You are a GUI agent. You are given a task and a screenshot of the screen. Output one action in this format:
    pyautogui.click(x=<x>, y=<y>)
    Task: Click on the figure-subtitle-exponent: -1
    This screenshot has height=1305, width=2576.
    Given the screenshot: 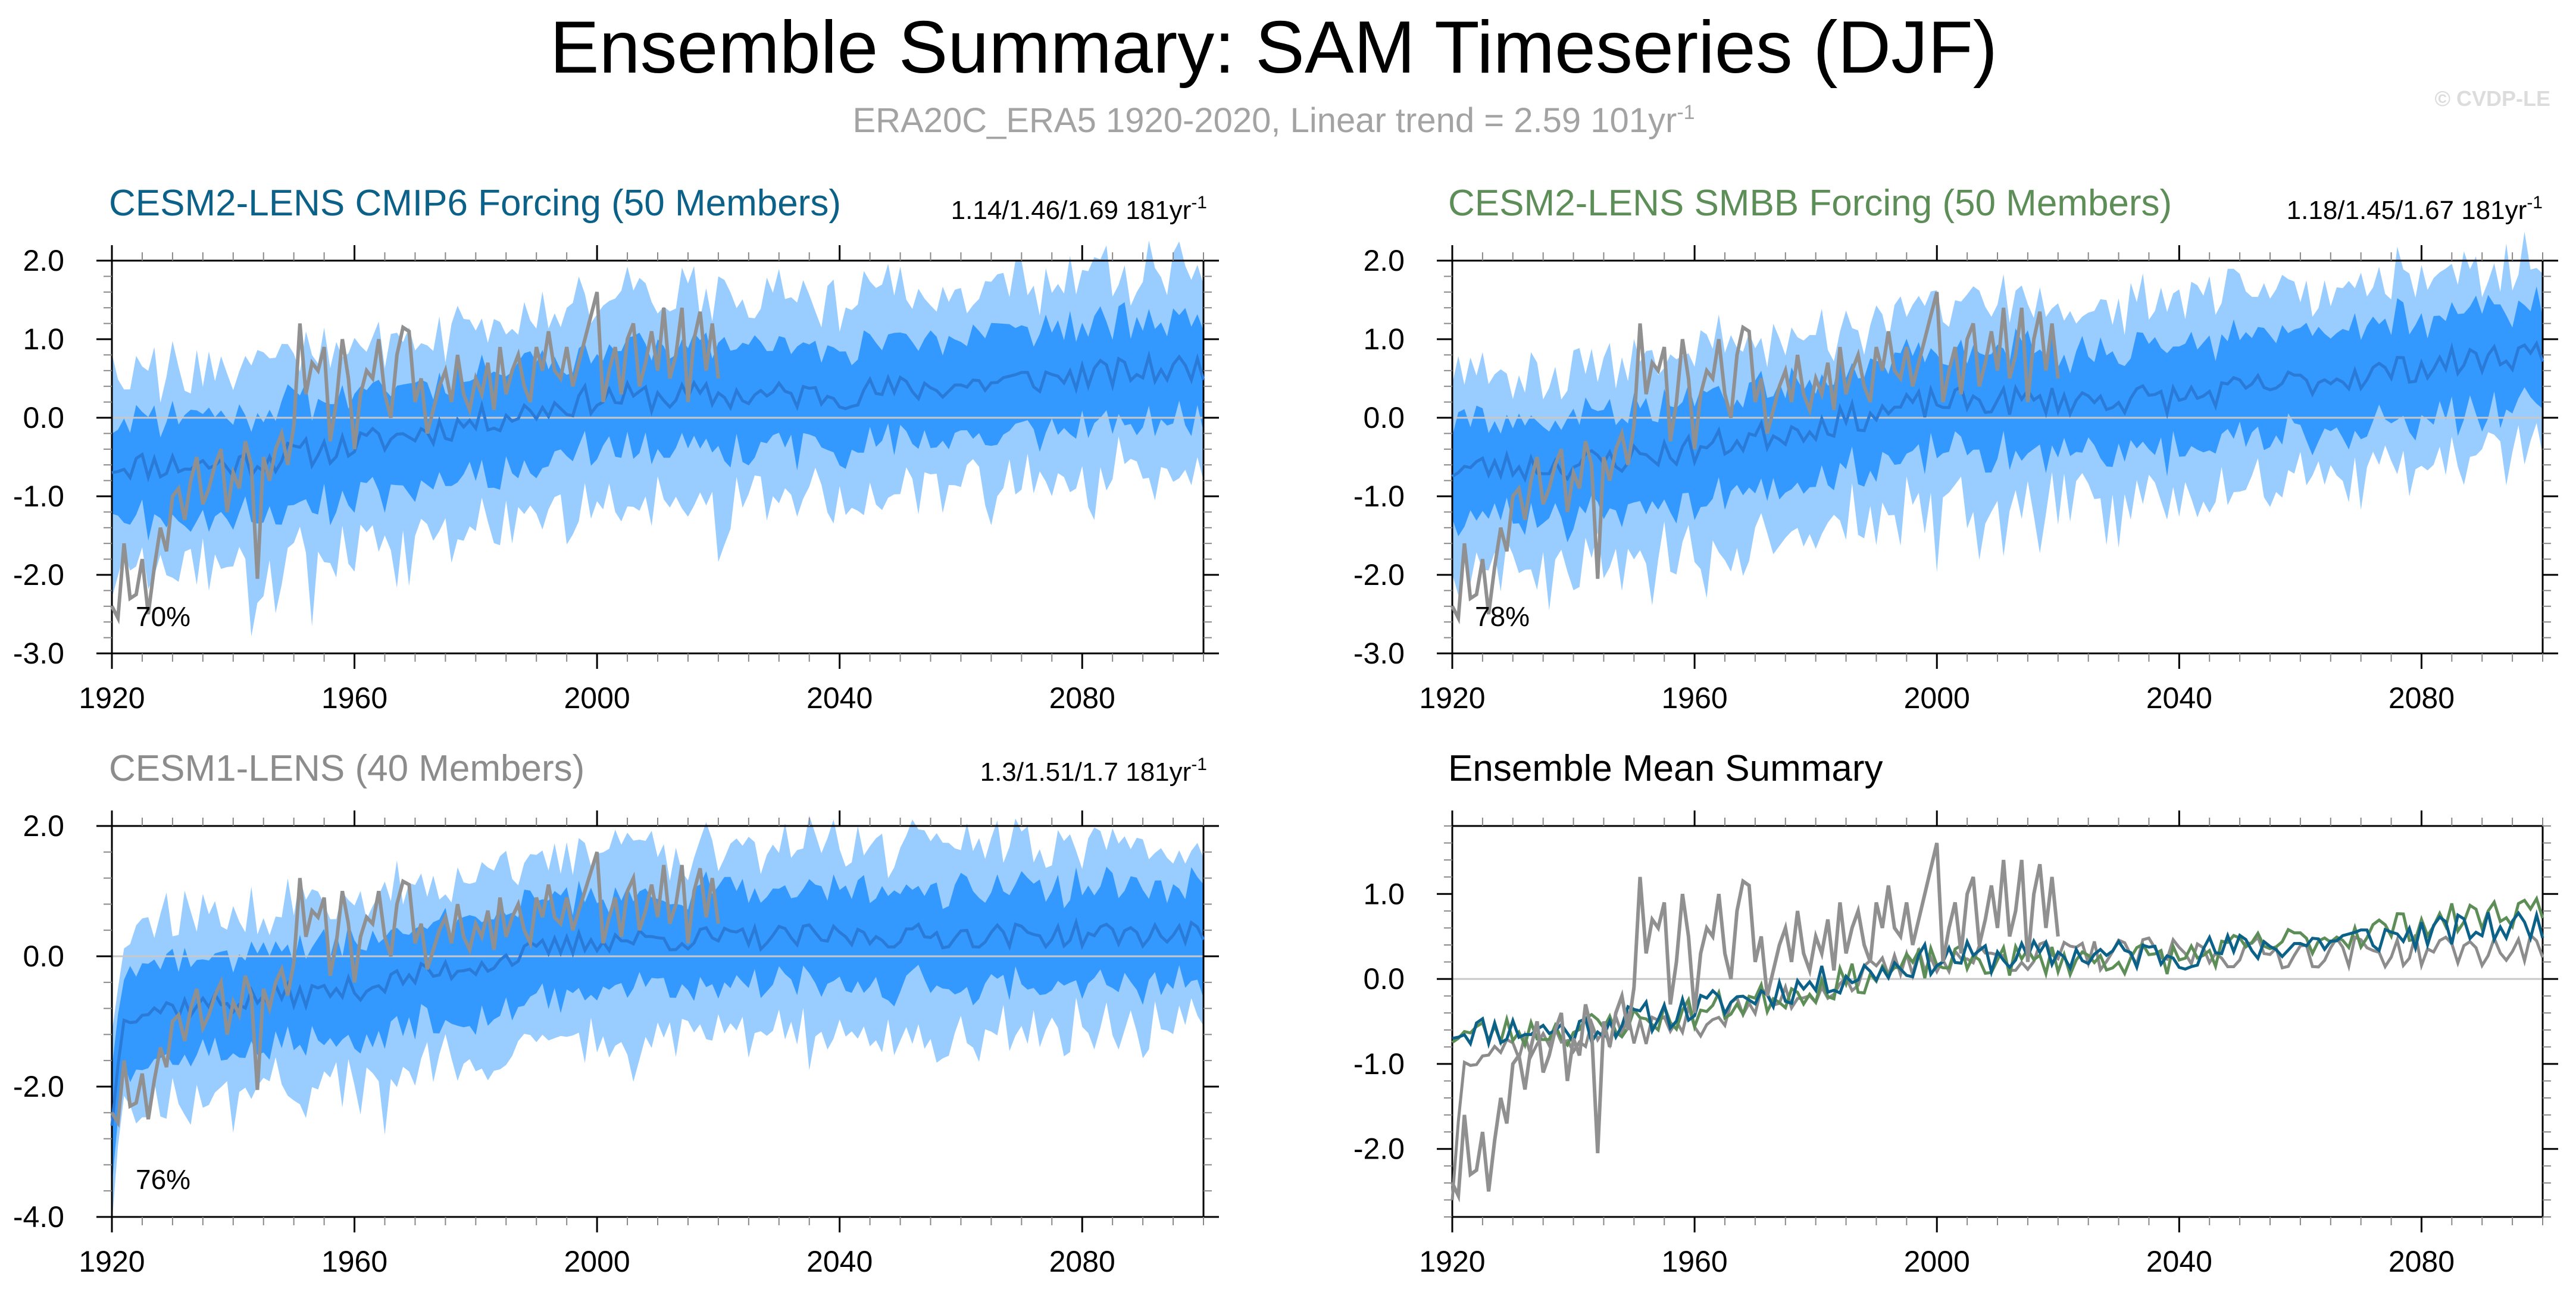 What is the action you would take?
    pyautogui.click(x=1686, y=113)
    